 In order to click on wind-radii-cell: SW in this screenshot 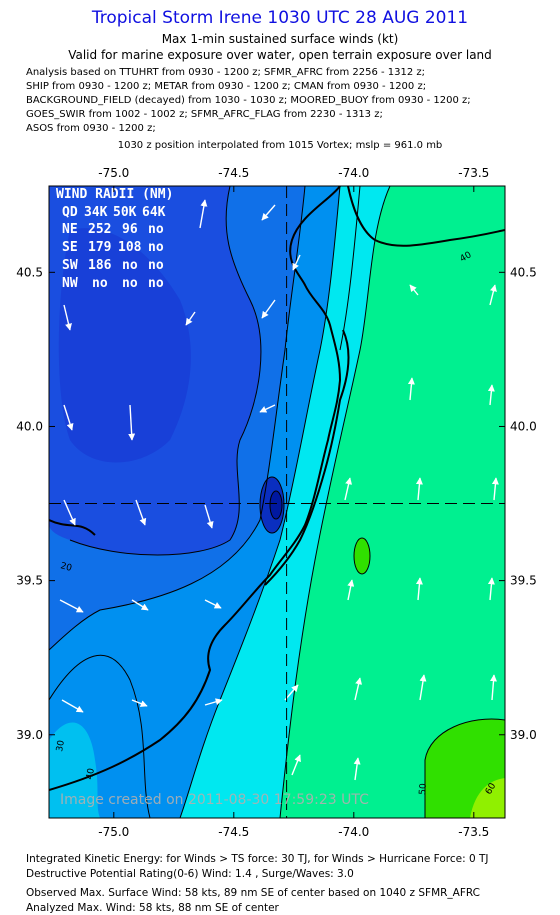, I will do `click(70, 265)`.